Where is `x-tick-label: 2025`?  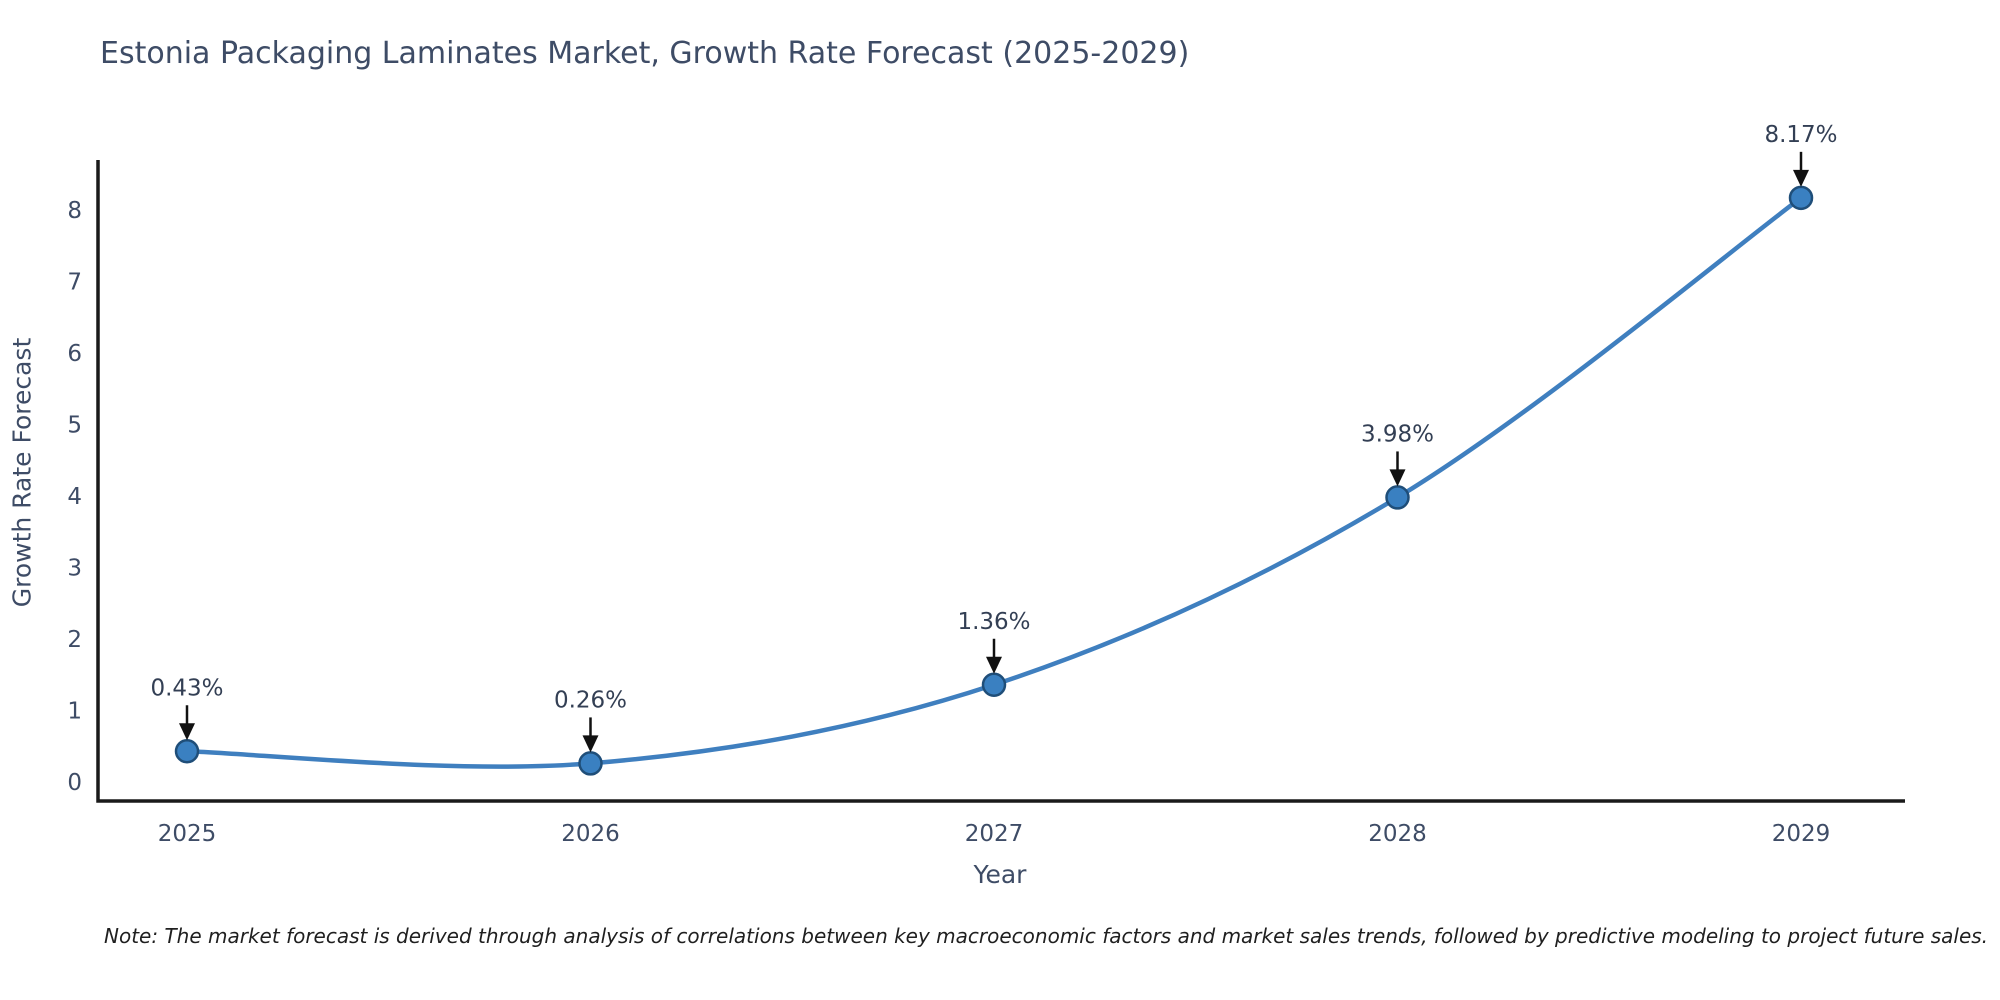
x-tick-label: 2025 is located at coordinates (187, 834).